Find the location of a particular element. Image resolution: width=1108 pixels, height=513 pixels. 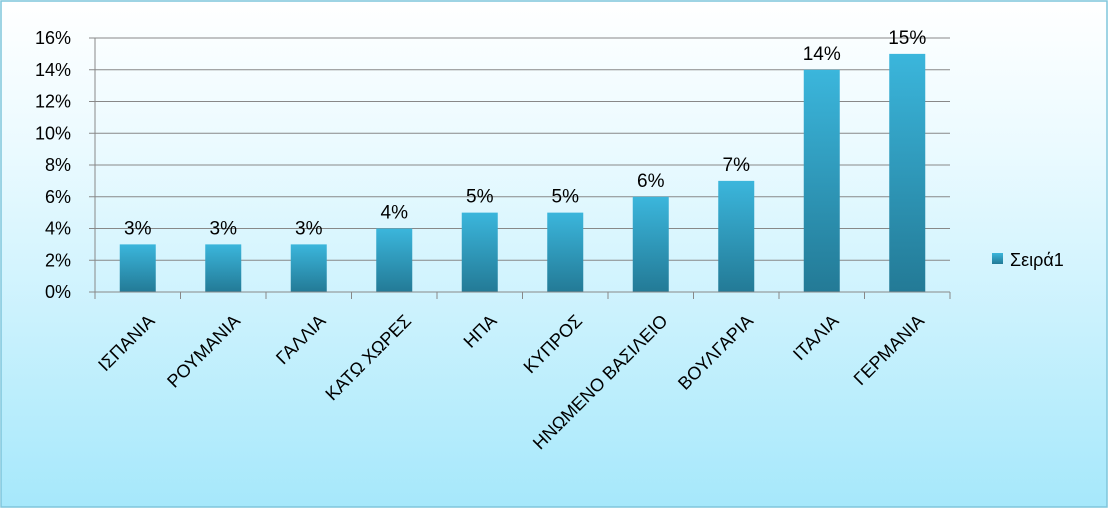

y-tick-label: 0% is located at coordinates (58, 292).